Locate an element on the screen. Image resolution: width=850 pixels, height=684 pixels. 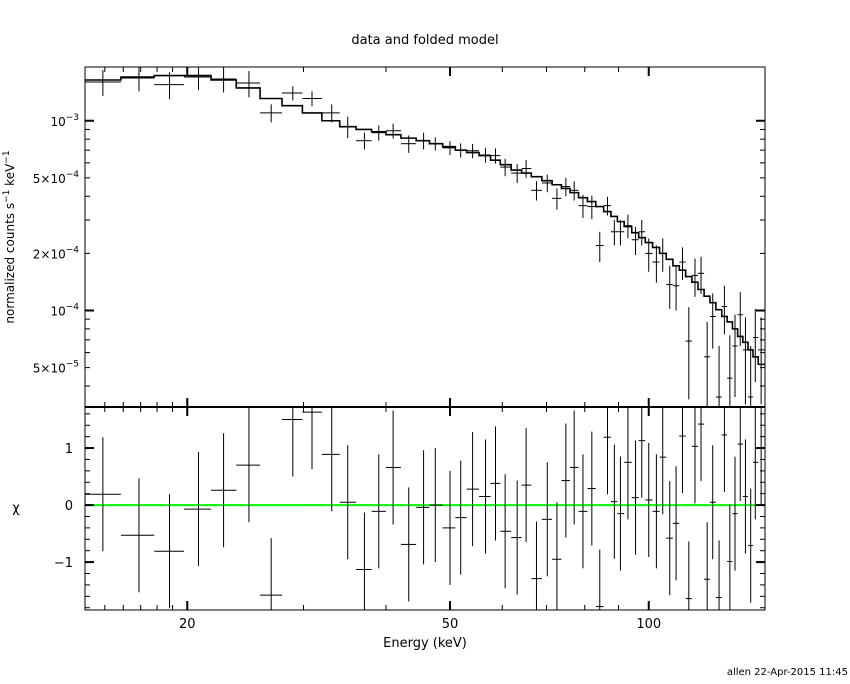
ylabel-text2: keV is located at coordinates (10, 176).